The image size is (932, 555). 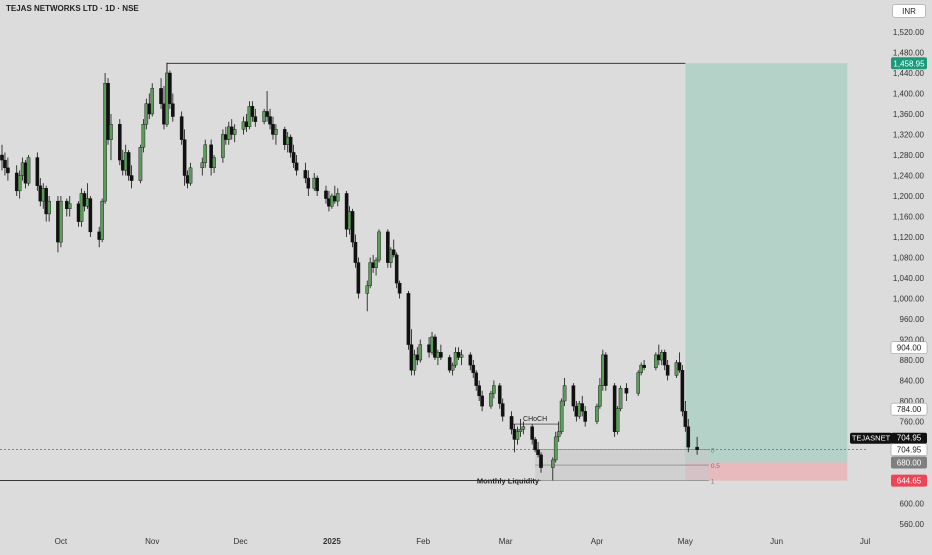 I want to click on price-badge-784: 784.00, so click(x=909, y=409).